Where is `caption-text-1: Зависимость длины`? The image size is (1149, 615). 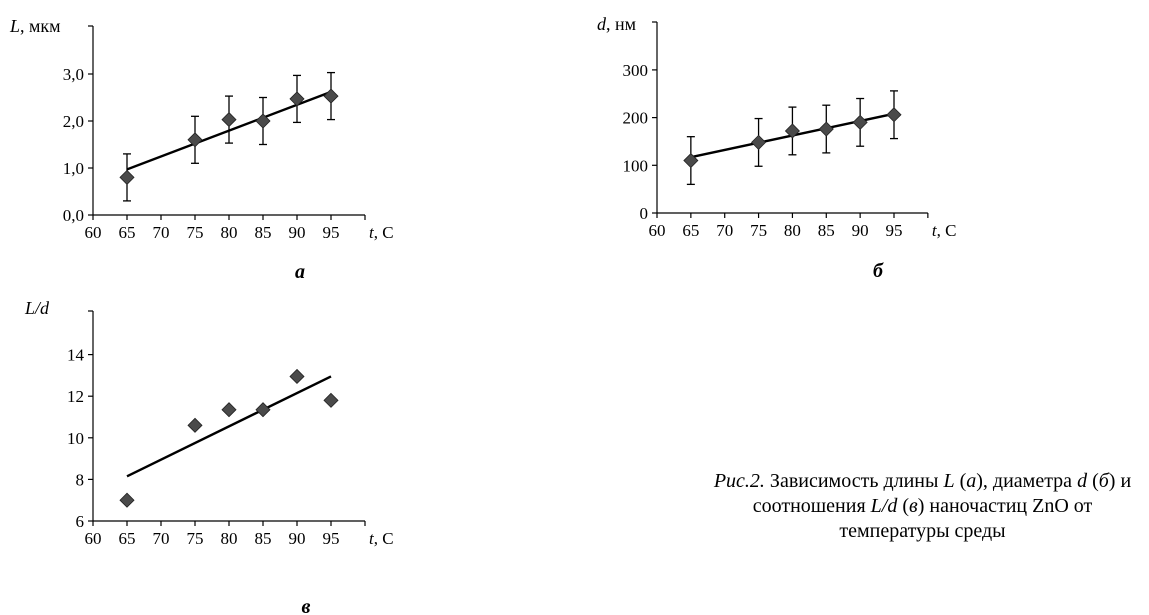 caption-text-1: Зависимость длины is located at coordinates (854, 481).